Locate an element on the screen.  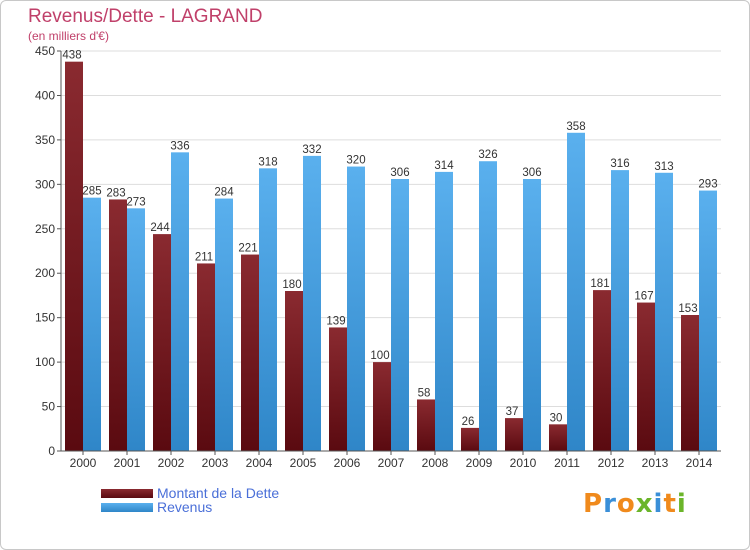
data-label-dette: 37 is located at coordinates (512, 412).